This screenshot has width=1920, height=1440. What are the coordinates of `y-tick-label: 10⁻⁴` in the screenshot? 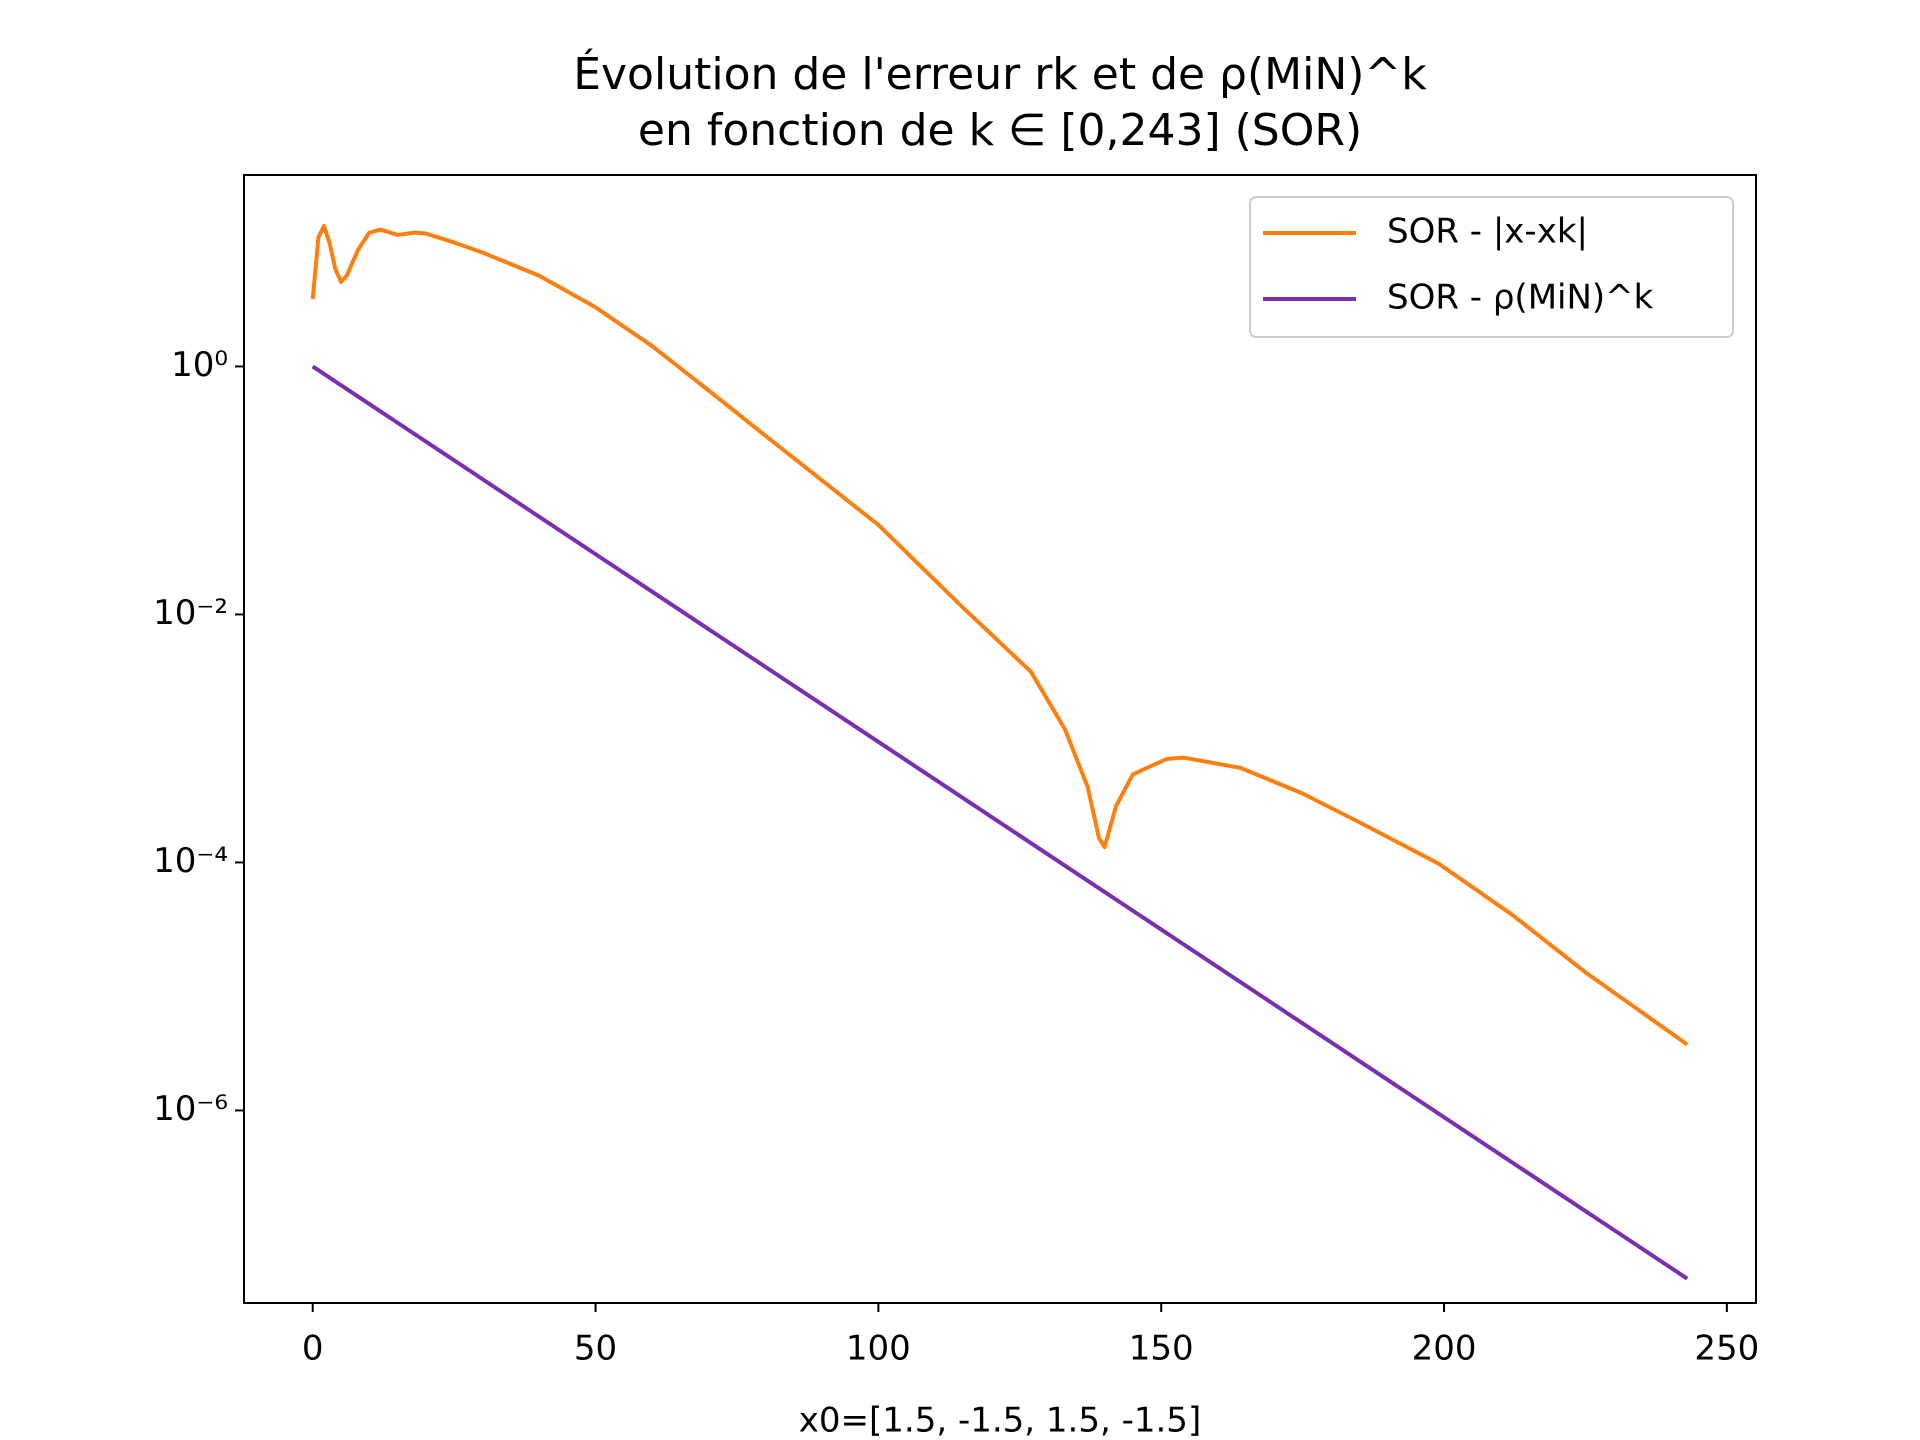 It's located at (190, 861).